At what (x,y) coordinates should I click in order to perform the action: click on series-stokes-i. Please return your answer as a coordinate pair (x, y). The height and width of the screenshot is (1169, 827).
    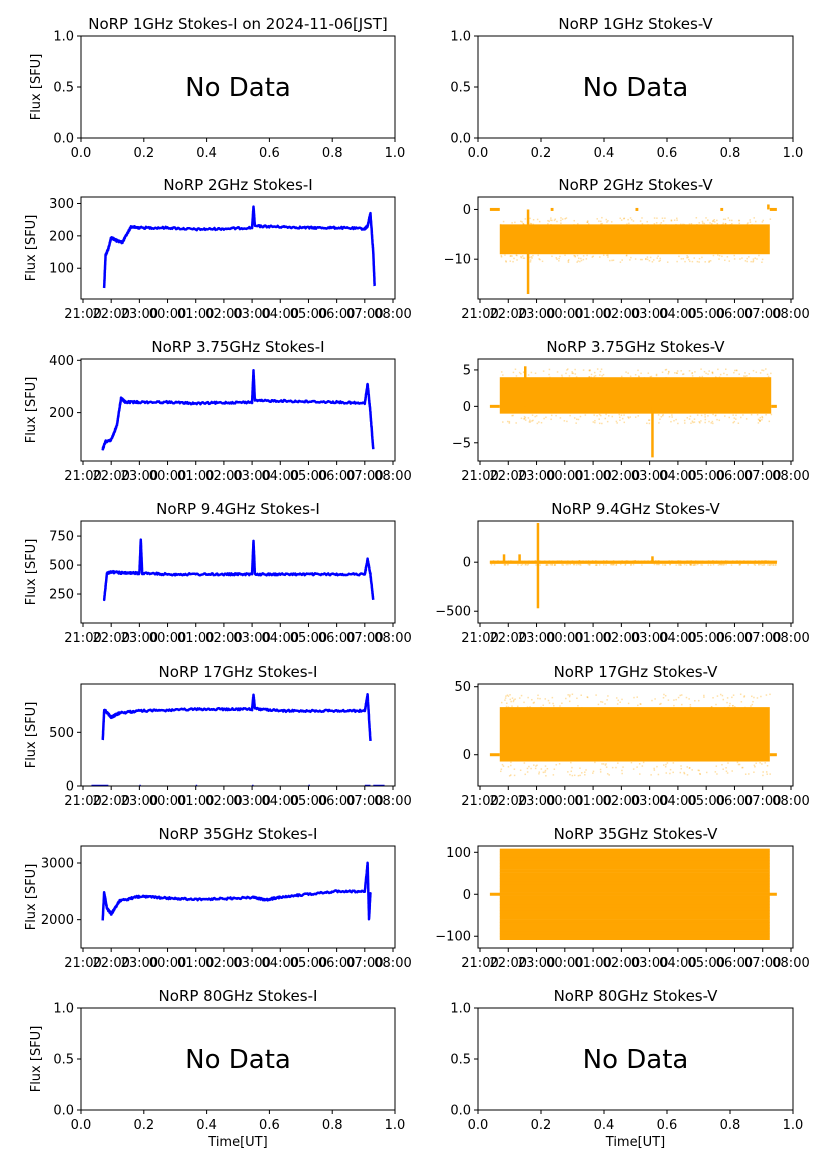
    Looking at the image, I should click on (236, 716).